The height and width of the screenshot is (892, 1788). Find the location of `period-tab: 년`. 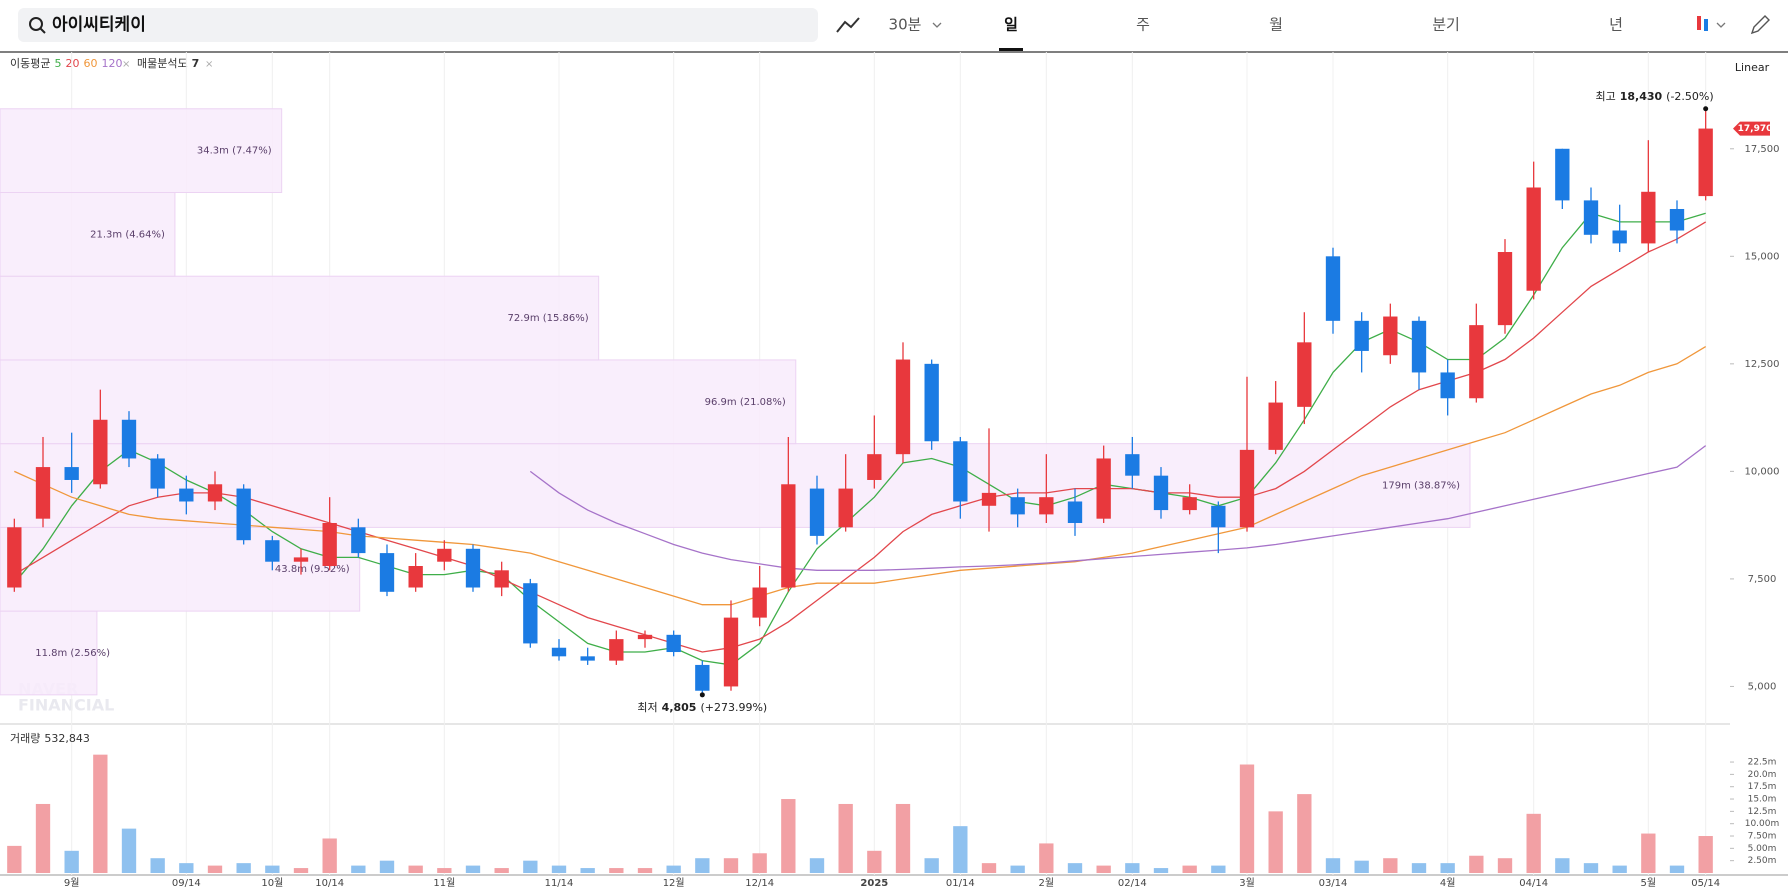

period-tab: 년 is located at coordinates (1616, 25).